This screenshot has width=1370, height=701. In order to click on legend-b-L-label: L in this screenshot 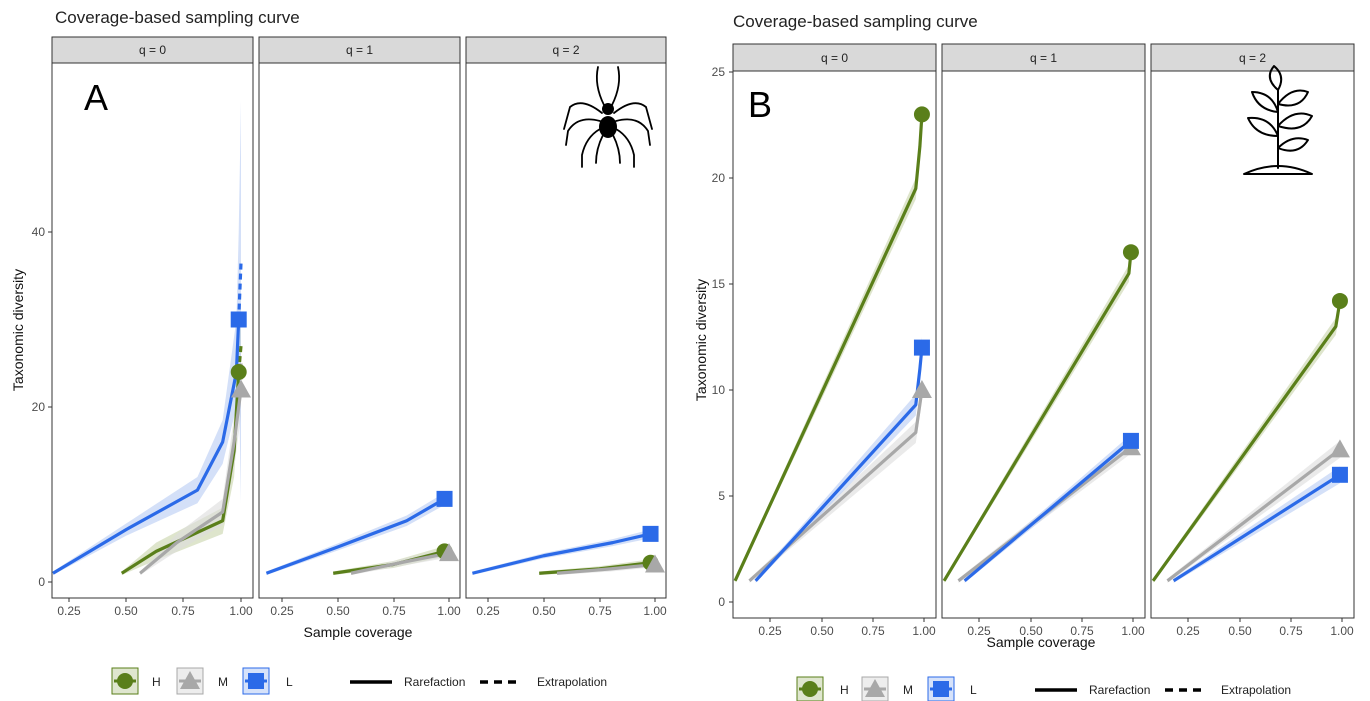, I will do `click(973, 690)`.